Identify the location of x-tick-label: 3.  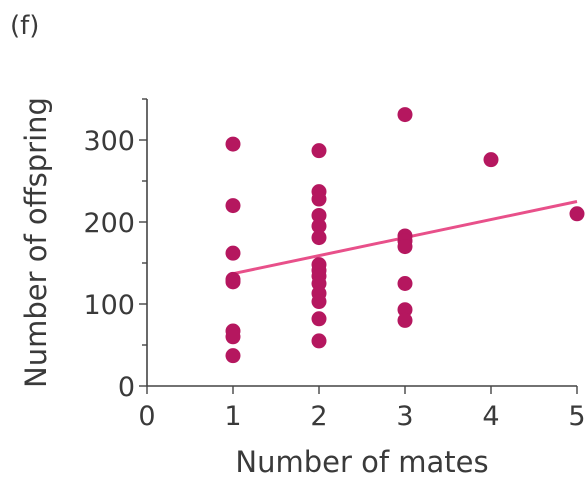
(404, 416).